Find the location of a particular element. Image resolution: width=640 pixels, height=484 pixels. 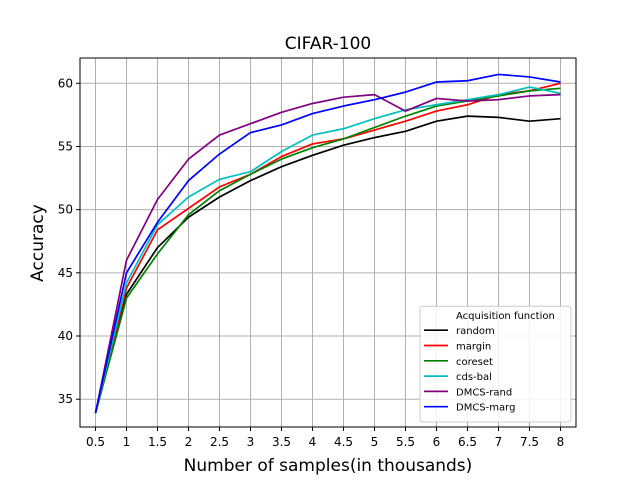

x-tick-label: 6.5 is located at coordinates (467, 442).